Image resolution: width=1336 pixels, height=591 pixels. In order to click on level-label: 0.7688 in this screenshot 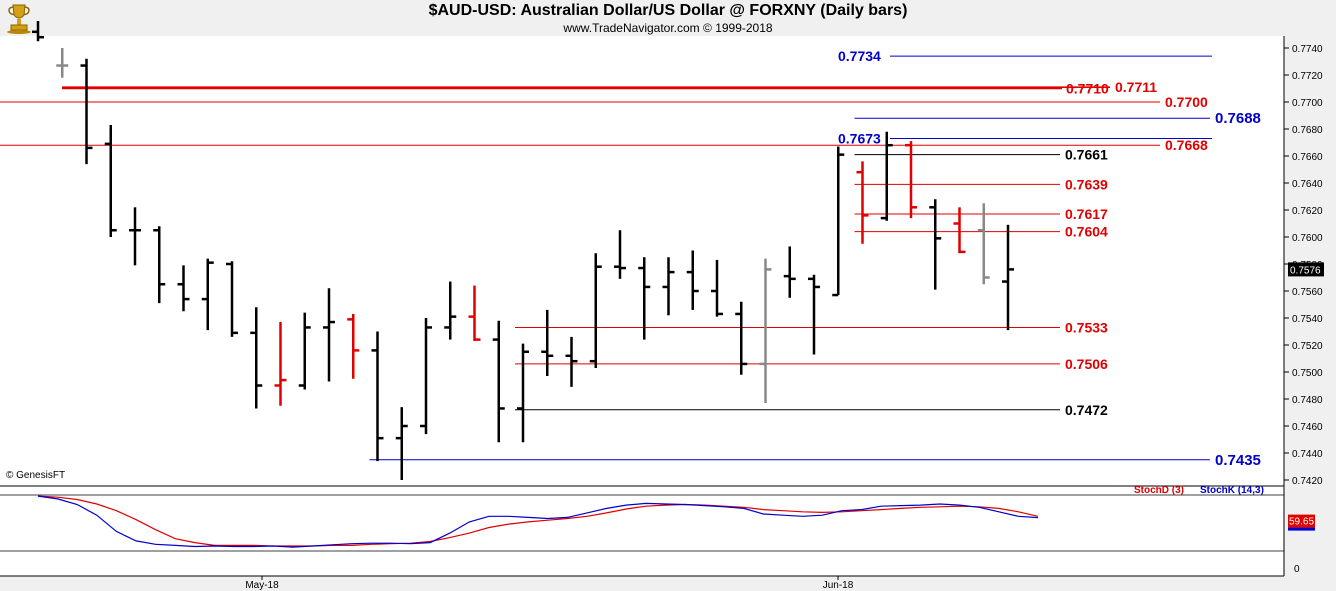, I will do `click(1238, 118)`.